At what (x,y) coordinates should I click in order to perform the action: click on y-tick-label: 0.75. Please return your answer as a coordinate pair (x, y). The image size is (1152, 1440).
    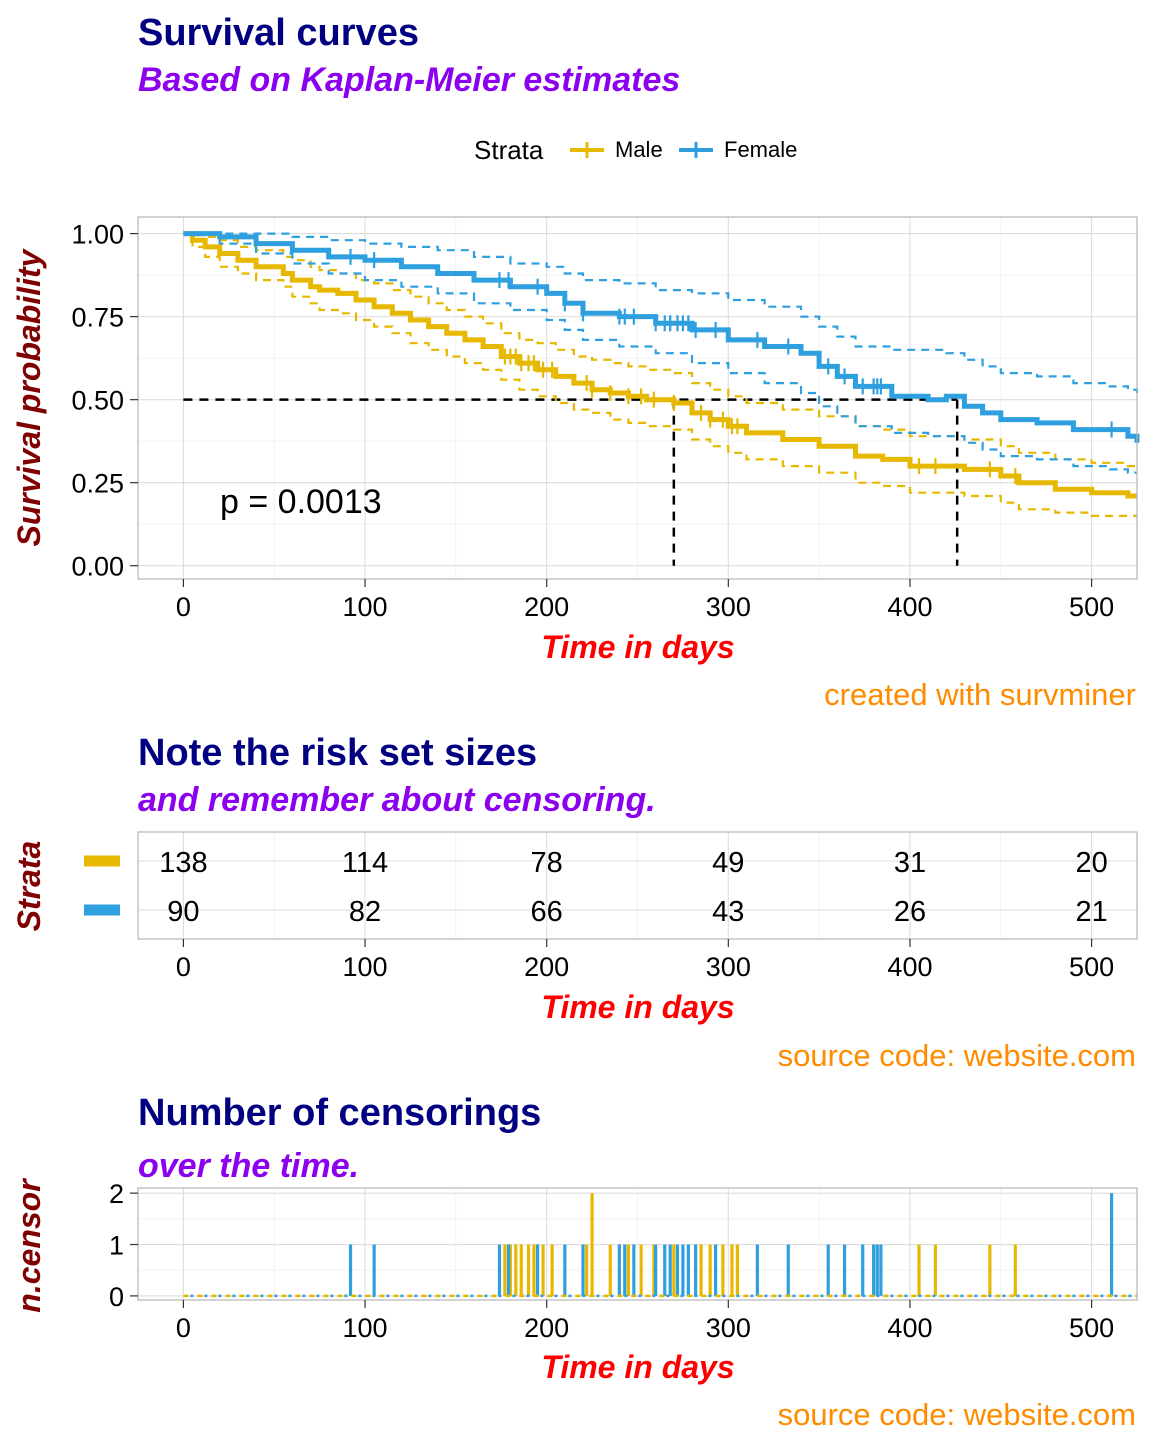
    Looking at the image, I should click on (97, 318).